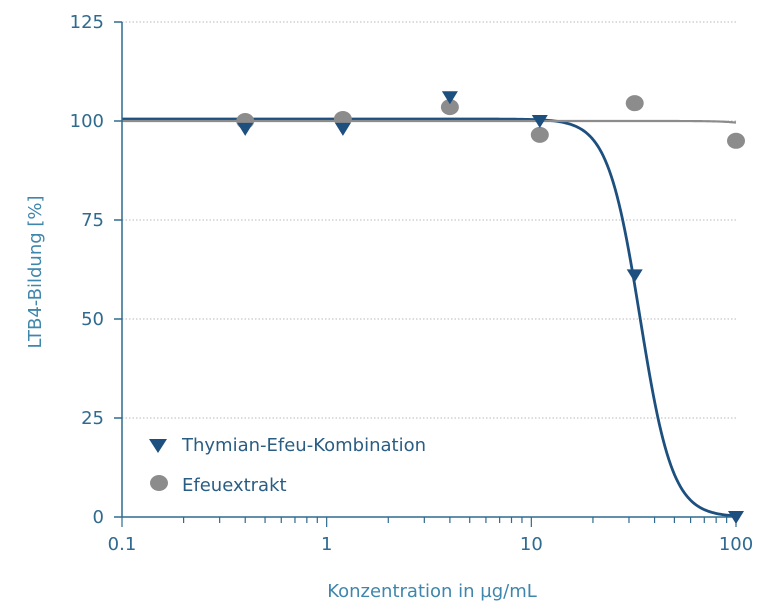 This screenshot has width=764, height=615. What do you see at coordinates (736, 544) in the screenshot?
I see `x-tick-label: 100` at bounding box center [736, 544].